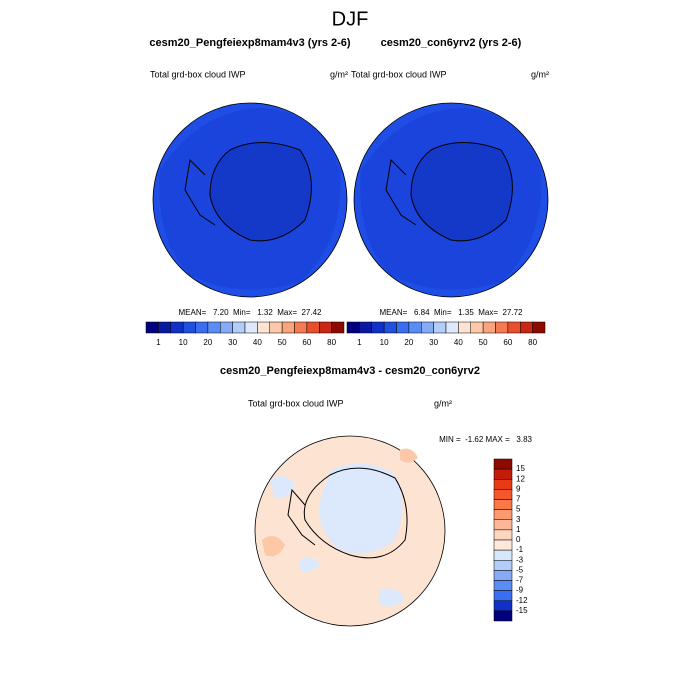 The height and width of the screenshot is (700, 700). I want to click on colorbar-label: 12, so click(520, 478).